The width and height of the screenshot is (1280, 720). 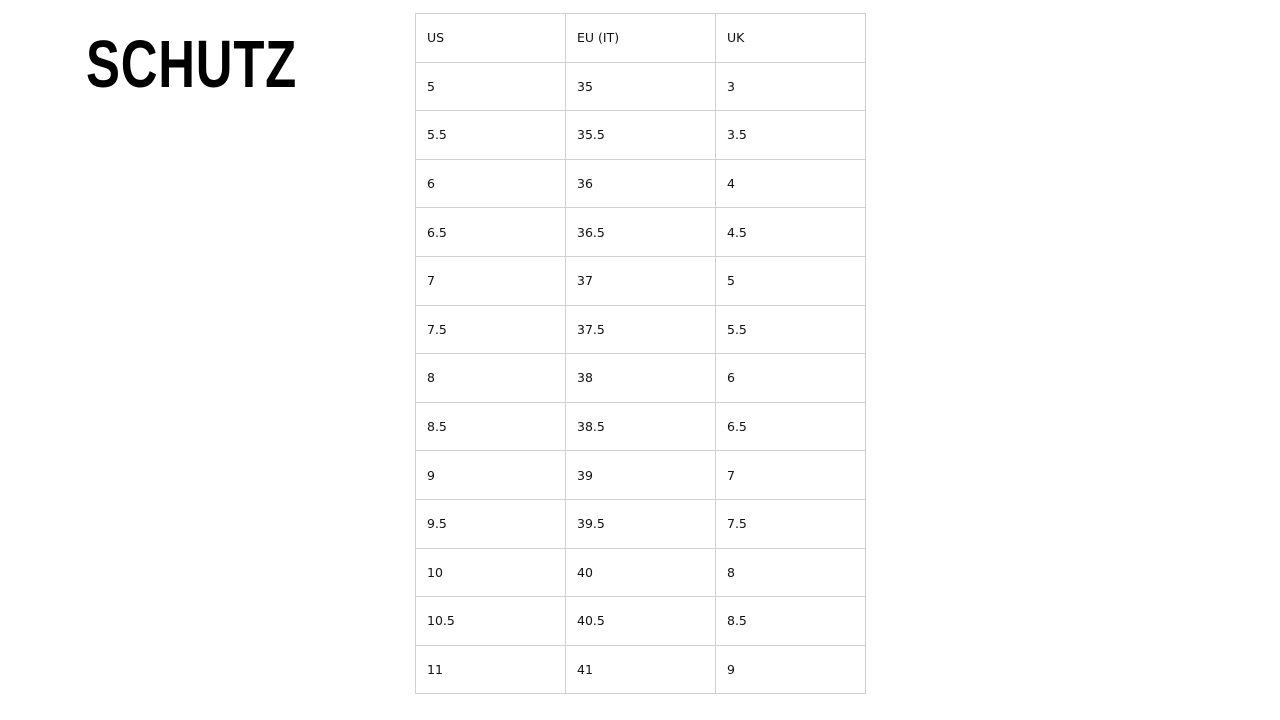 I want to click on cell-eu: 36.5, so click(x=640, y=232).